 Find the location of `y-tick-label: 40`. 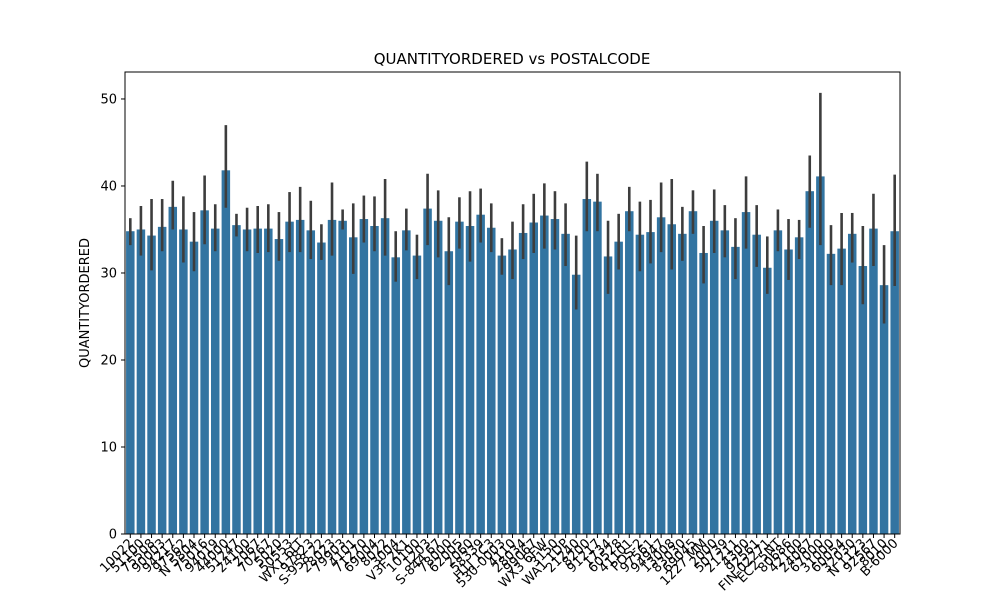

y-tick-label: 40 is located at coordinates (108, 186).